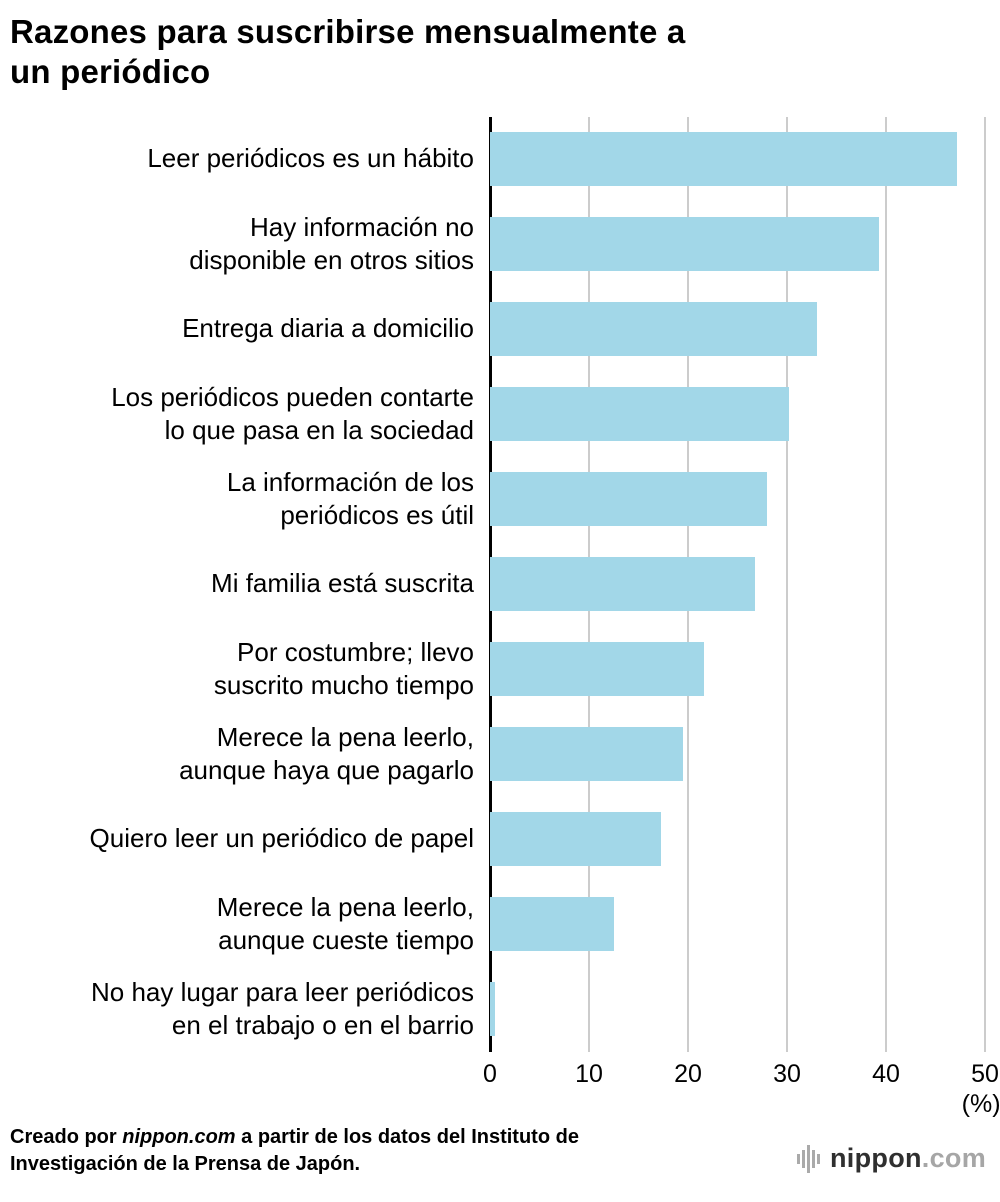 The image size is (1000, 1202). I want to click on soundwave-bars-icon, so click(809, 1158).